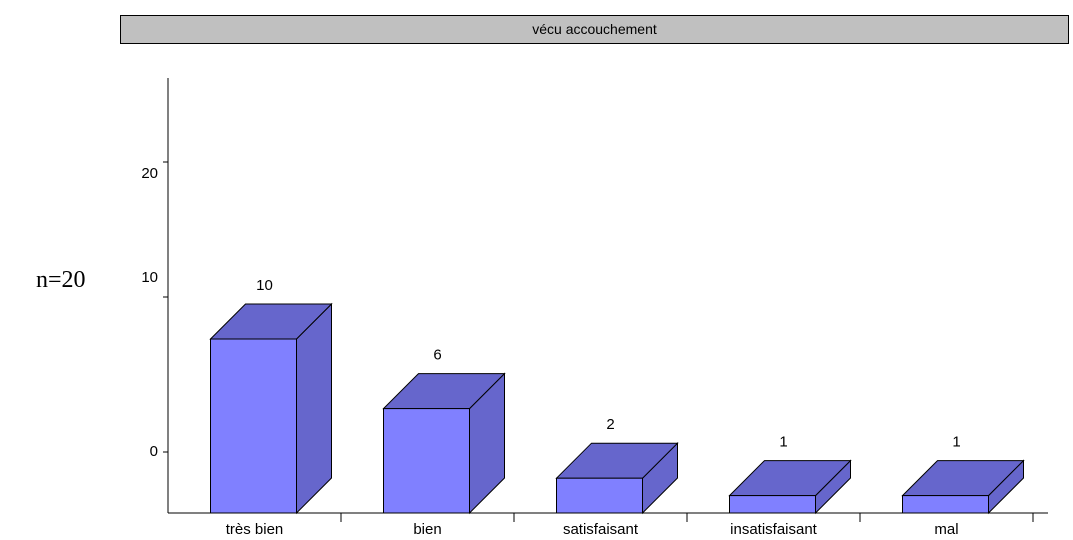 The image size is (1073, 540). Describe the element at coordinates (594, 29) in the screenshot. I see `chart-title: vécu accouchement` at that location.